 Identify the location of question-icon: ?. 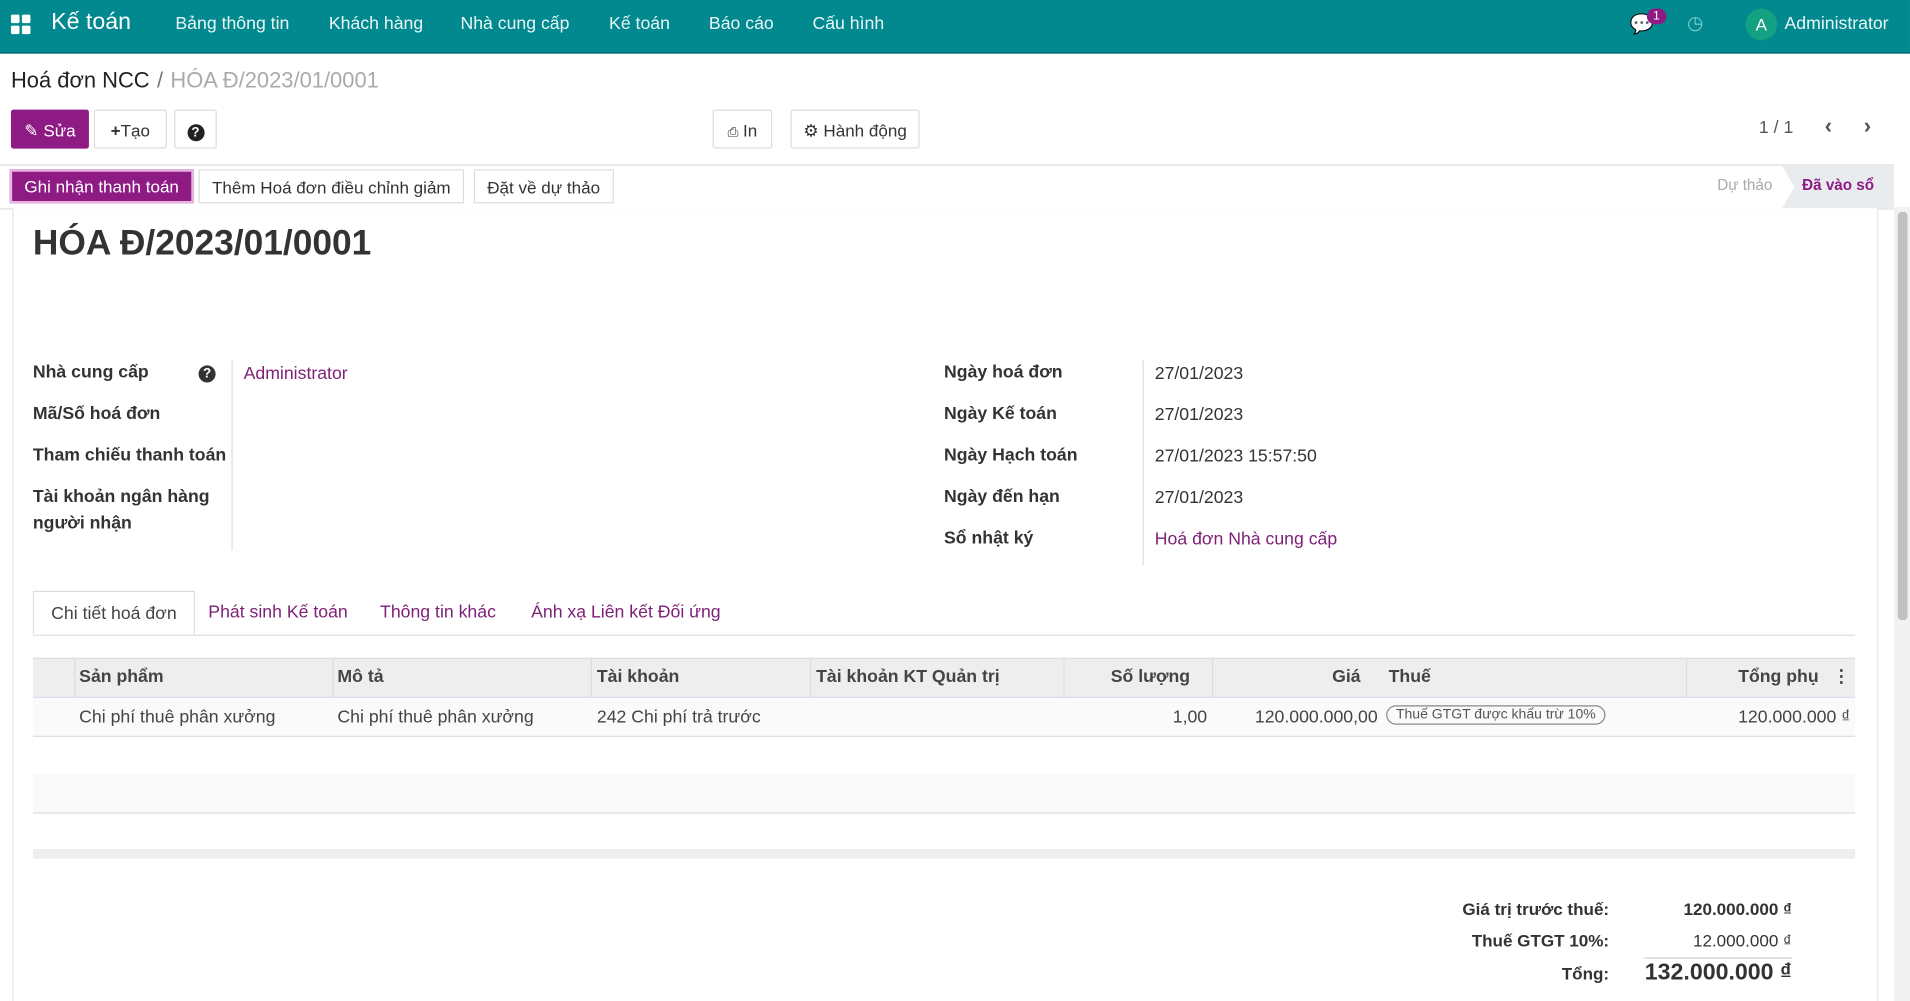
(195, 133).